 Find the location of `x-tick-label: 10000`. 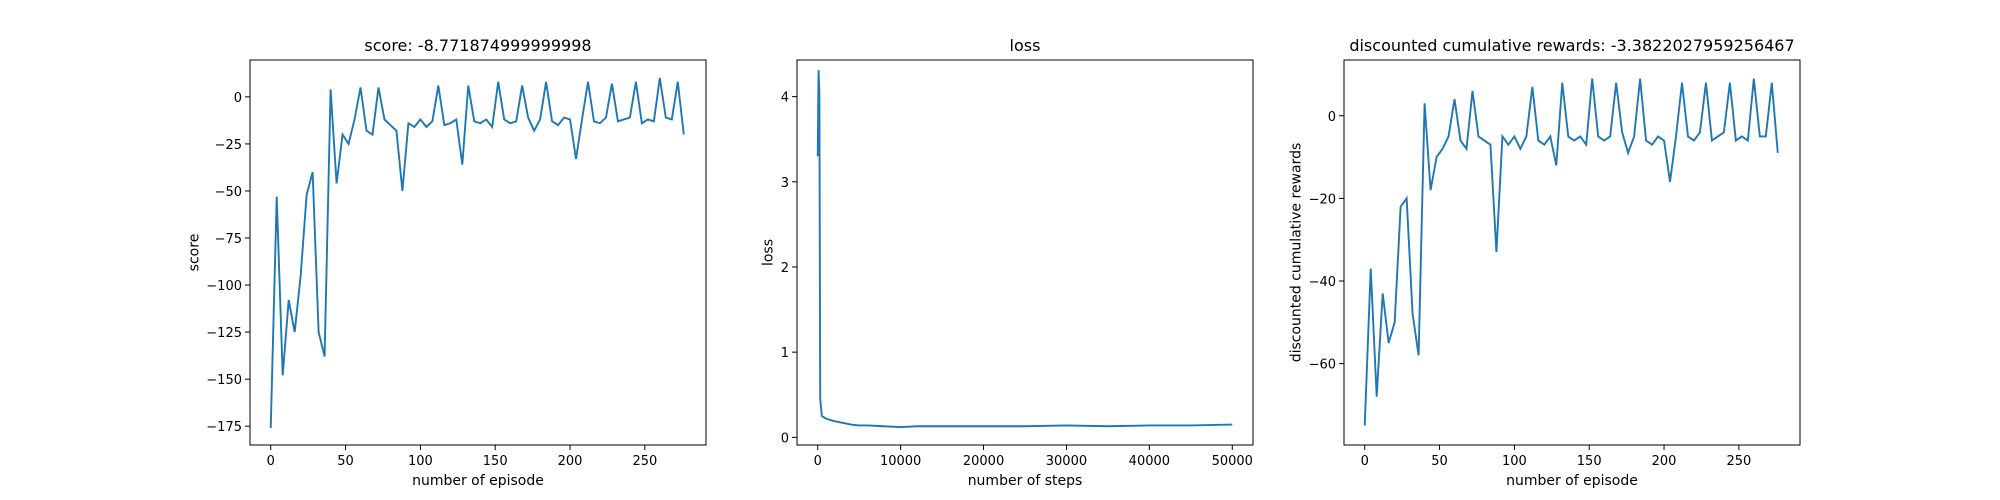

x-tick-label: 10000 is located at coordinates (900, 461).